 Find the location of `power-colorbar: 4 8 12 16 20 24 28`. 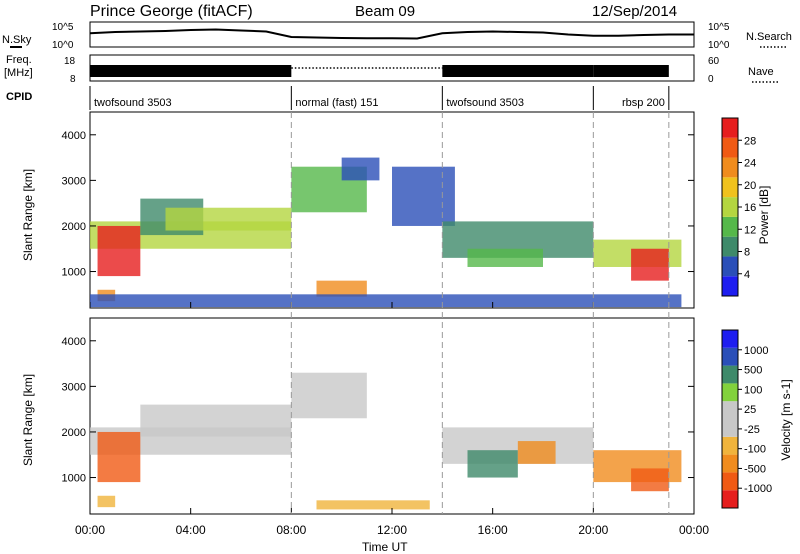

power-colorbar: 4 8 12 16 20 24 28 is located at coordinates (738, 207).